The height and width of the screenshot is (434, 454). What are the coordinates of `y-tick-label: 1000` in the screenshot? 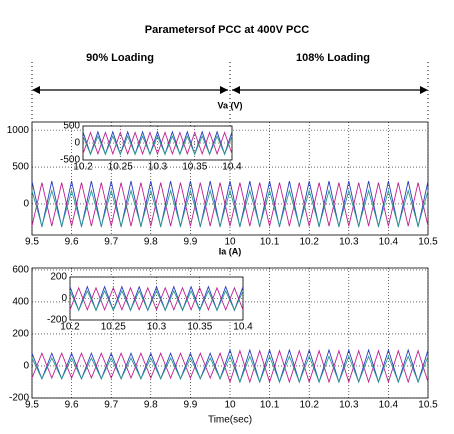 It's located at (18, 130).